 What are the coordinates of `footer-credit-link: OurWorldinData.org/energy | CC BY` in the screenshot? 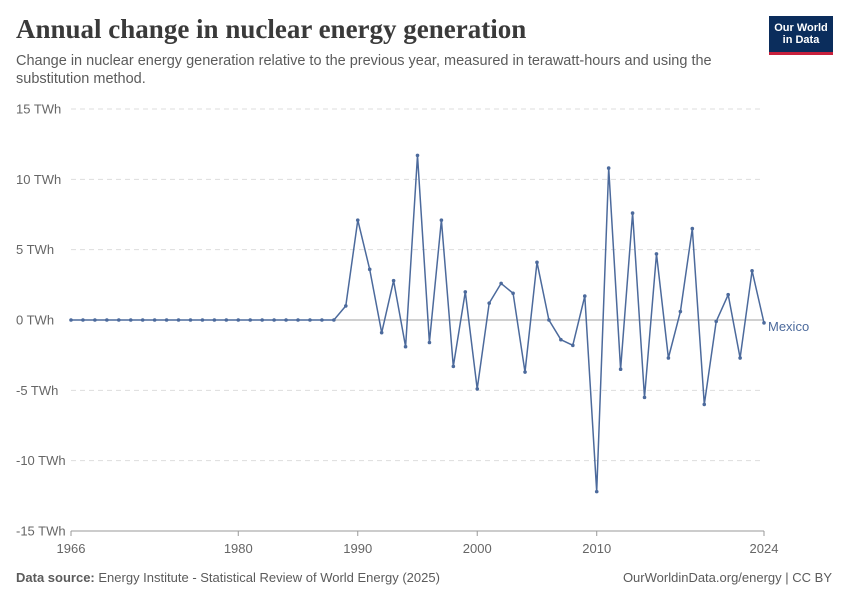 It's located at (727, 577).